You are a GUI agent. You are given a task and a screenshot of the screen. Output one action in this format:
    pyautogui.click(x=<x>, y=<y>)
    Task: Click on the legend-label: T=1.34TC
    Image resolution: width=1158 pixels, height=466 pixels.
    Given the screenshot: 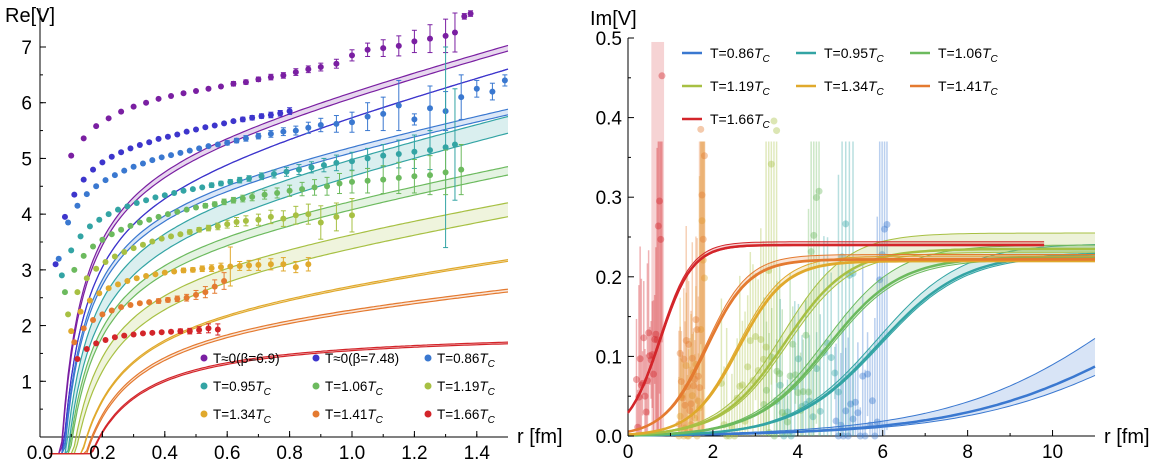 What is the action you would take?
    pyautogui.click(x=854, y=88)
    